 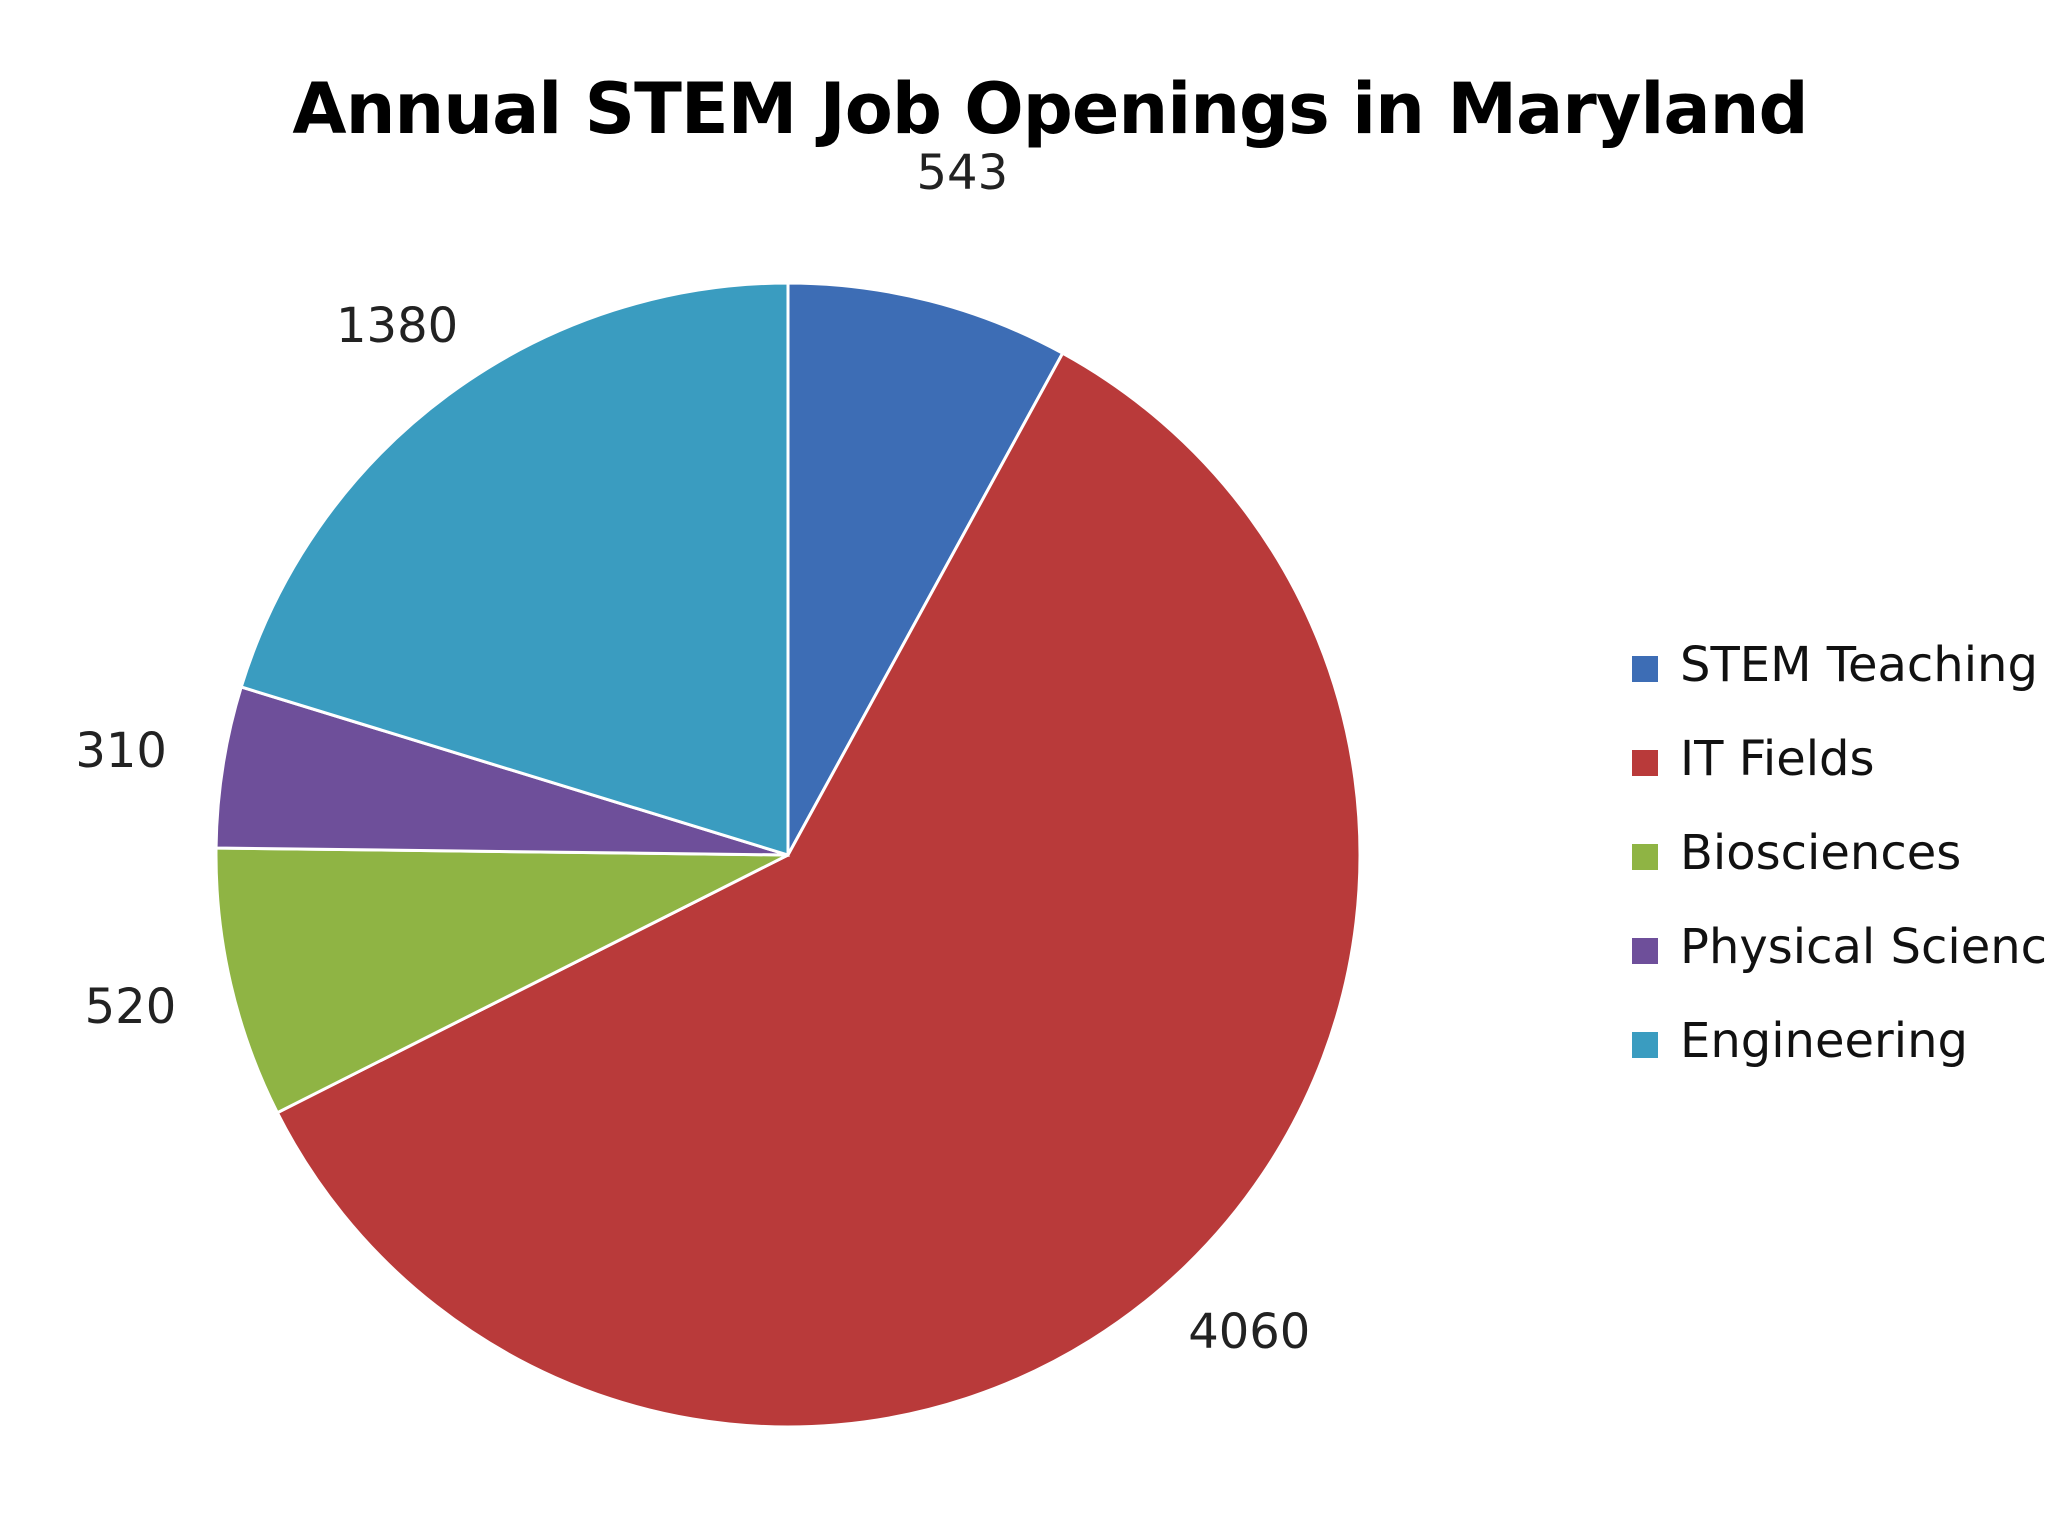 What do you see at coordinates (1777, 759) in the screenshot?
I see `legend-label: IT Fields` at bounding box center [1777, 759].